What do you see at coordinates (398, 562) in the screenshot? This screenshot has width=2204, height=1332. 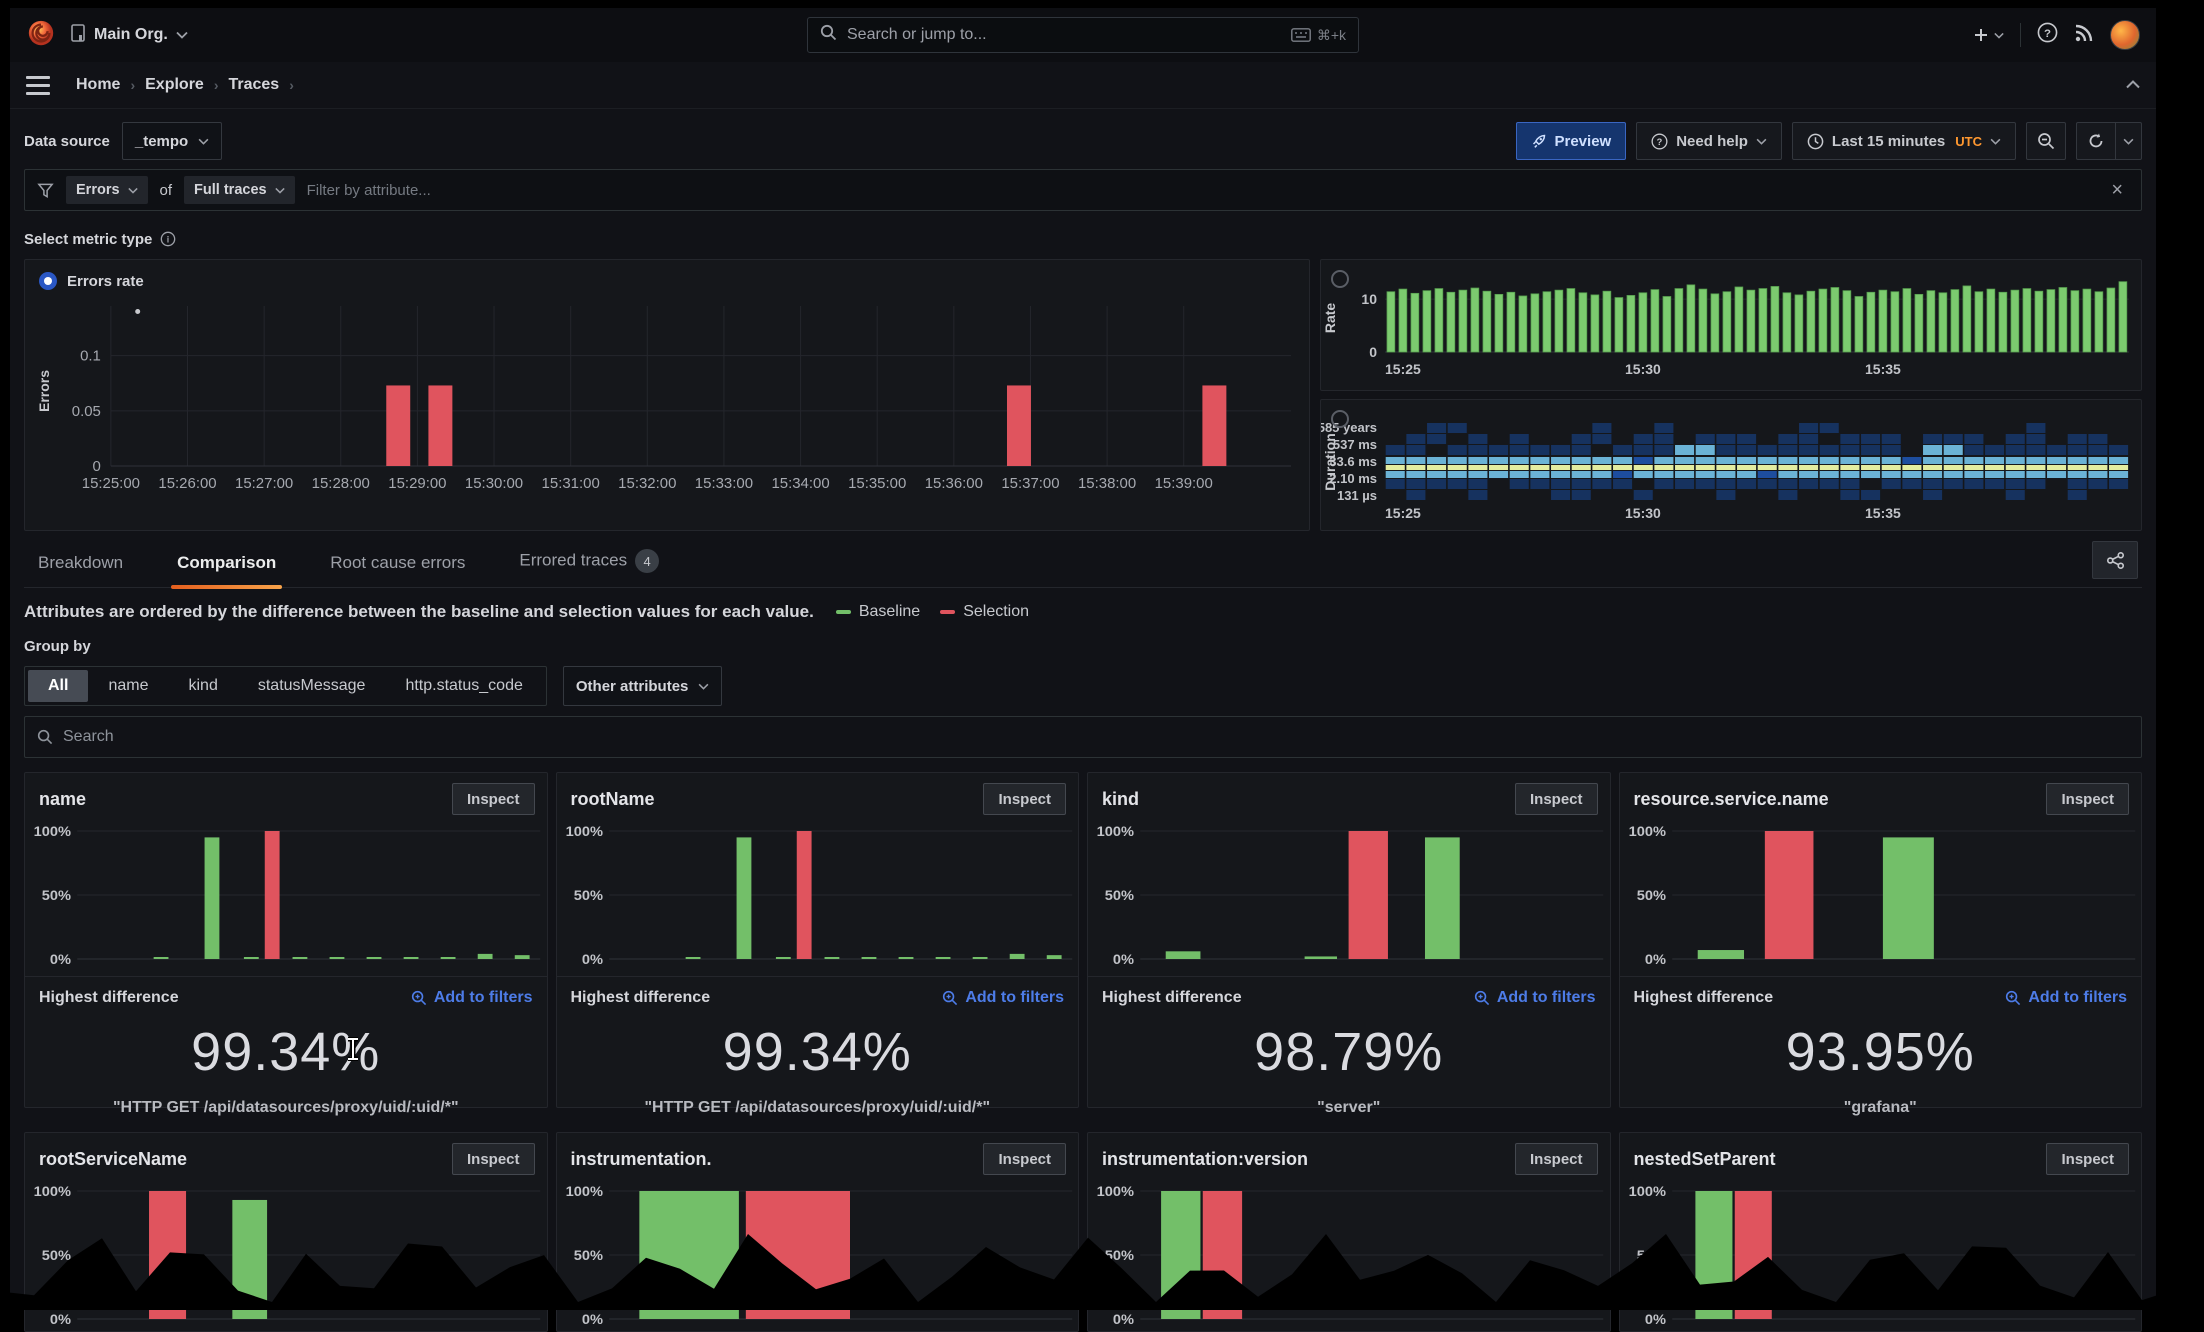 I see `tab-root-cause-errors: Root cause errors` at bounding box center [398, 562].